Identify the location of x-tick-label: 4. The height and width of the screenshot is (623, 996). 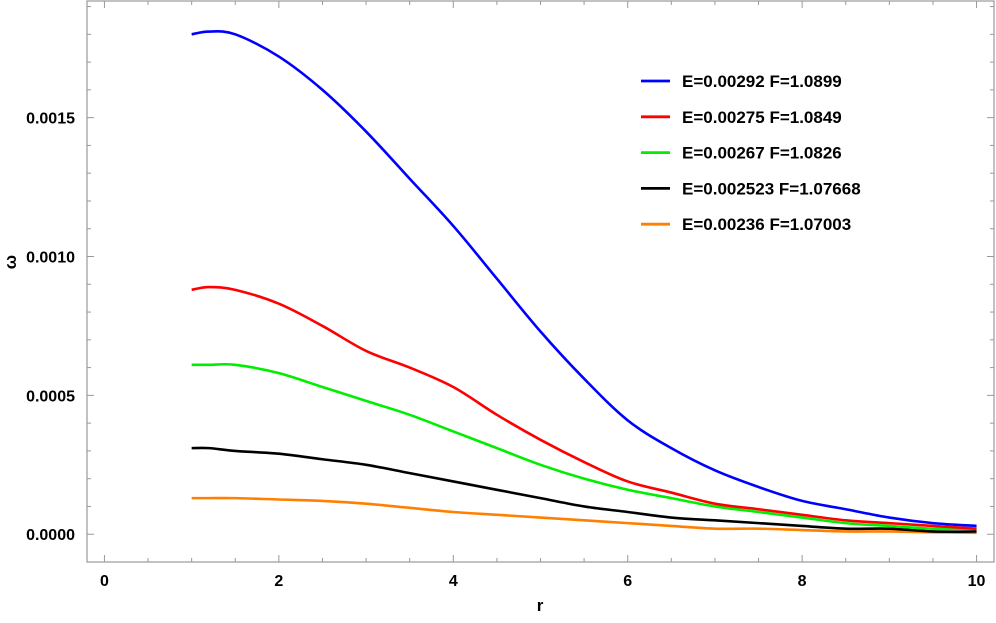
(453, 581).